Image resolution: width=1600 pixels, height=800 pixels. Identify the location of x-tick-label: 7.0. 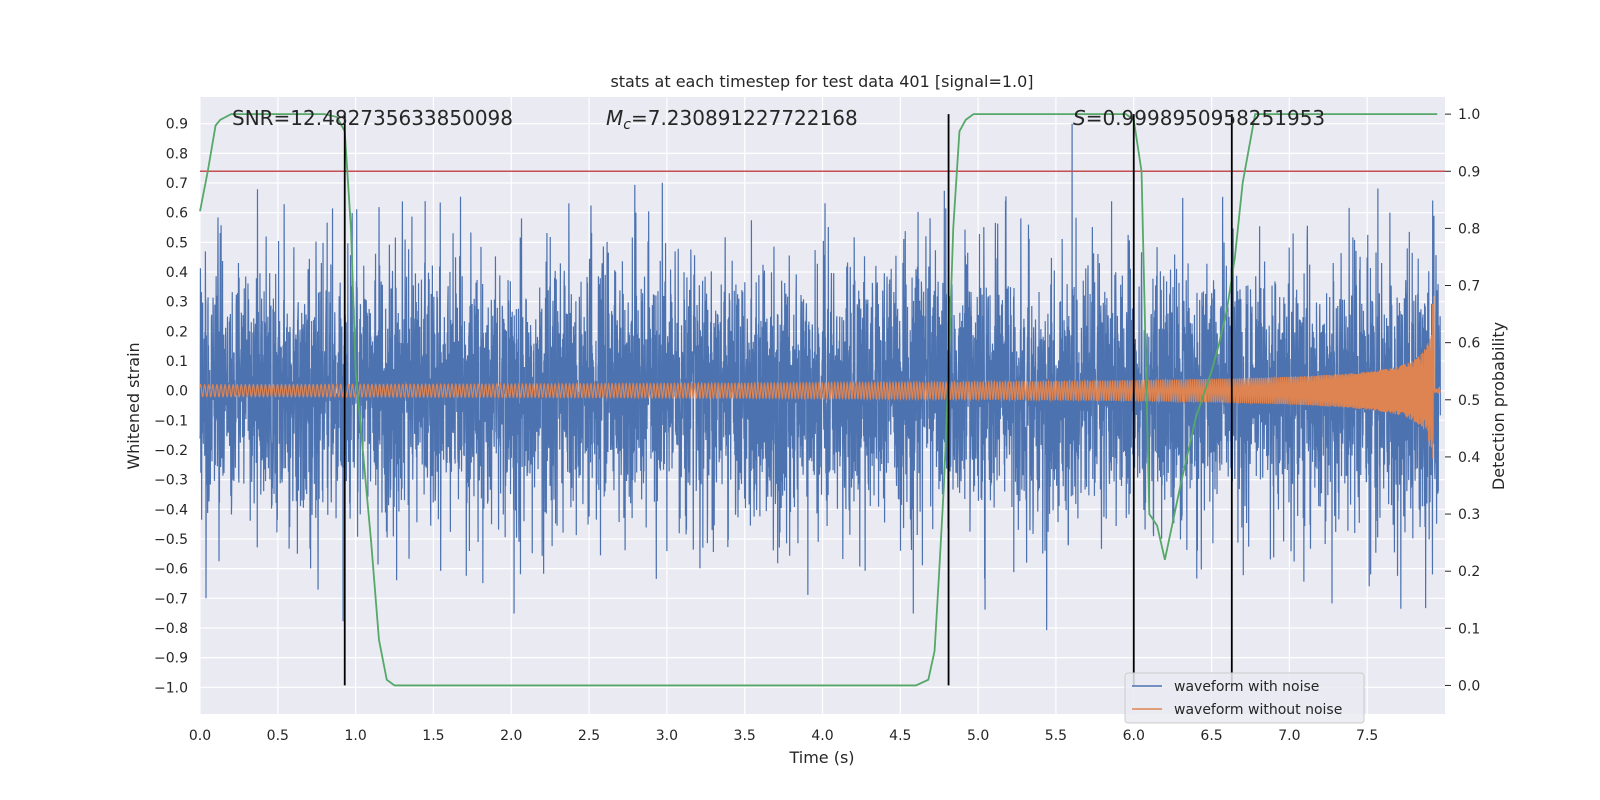
(1289, 736).